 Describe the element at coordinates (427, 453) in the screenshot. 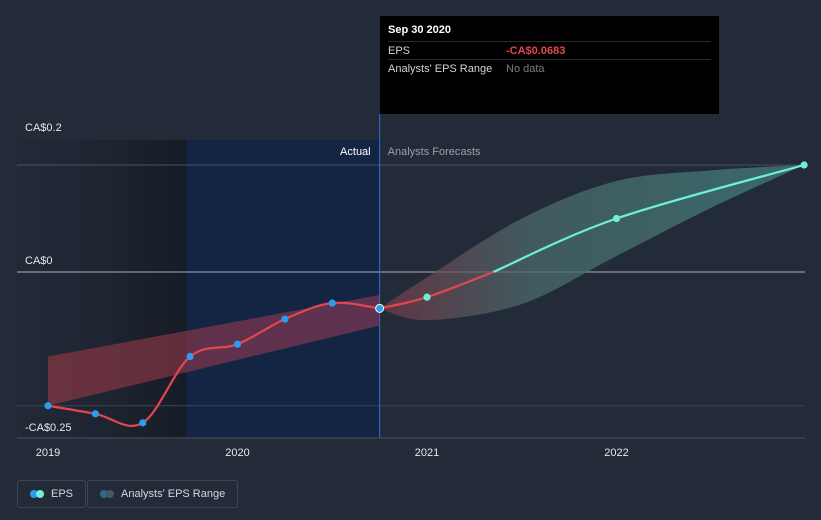

I see `x-tick-label: 2021` at that location.